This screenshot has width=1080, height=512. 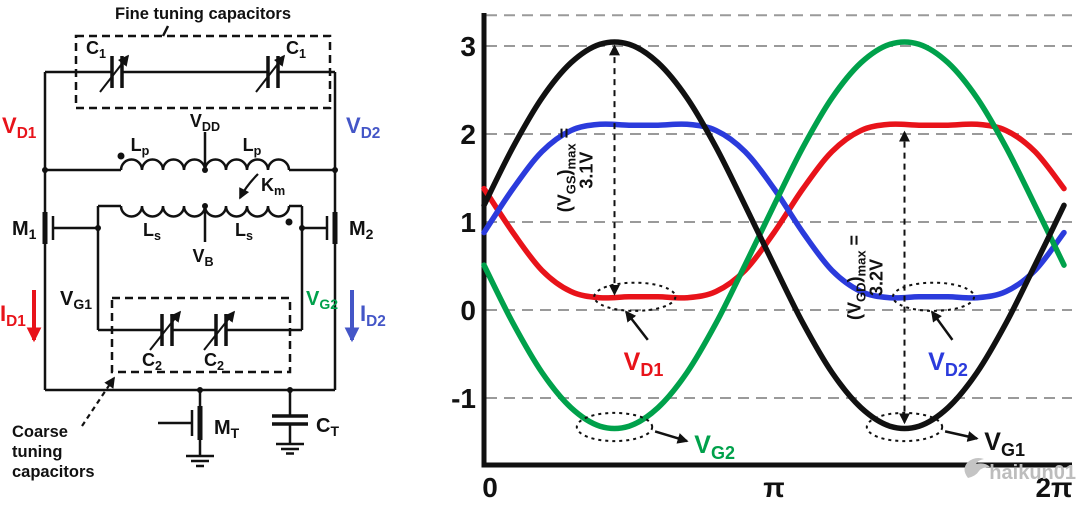 What do you see at coordinates (252, 146) in the screenshot?
I see `label-lp-right: Lp` at bounding box center [252, 146].